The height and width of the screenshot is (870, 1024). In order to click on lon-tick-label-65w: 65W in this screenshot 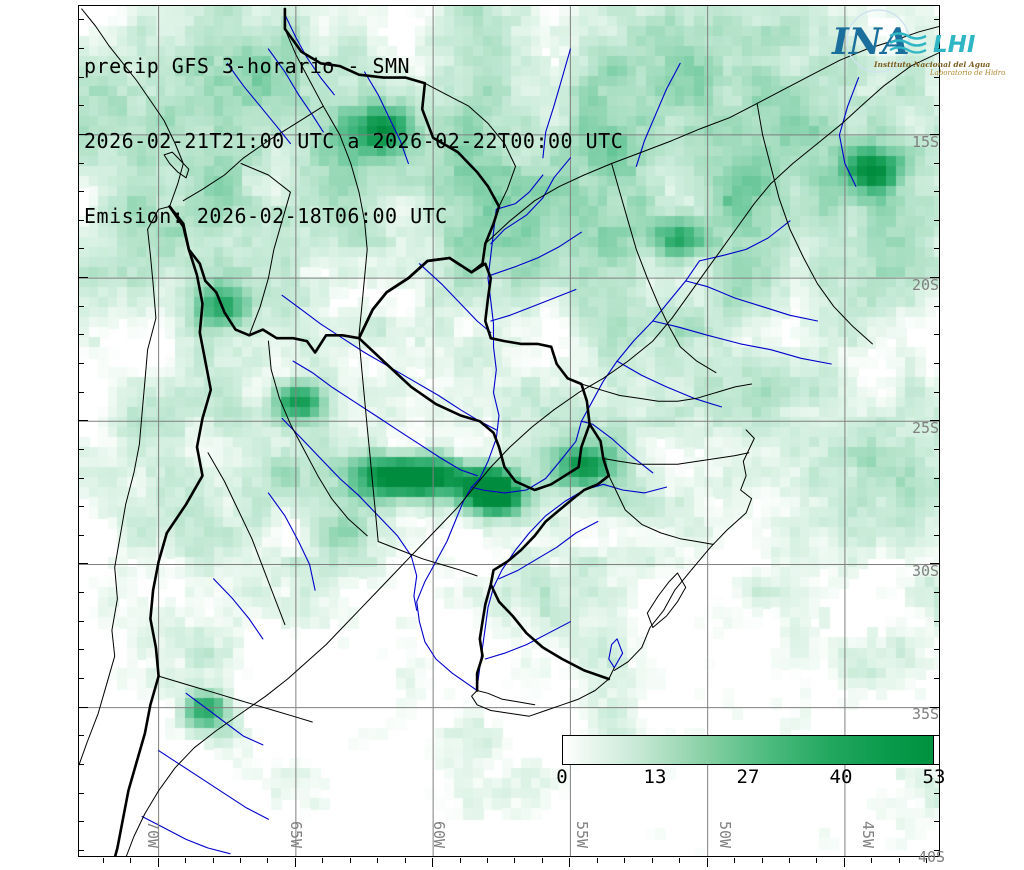, I will do `click(296, 835)`.